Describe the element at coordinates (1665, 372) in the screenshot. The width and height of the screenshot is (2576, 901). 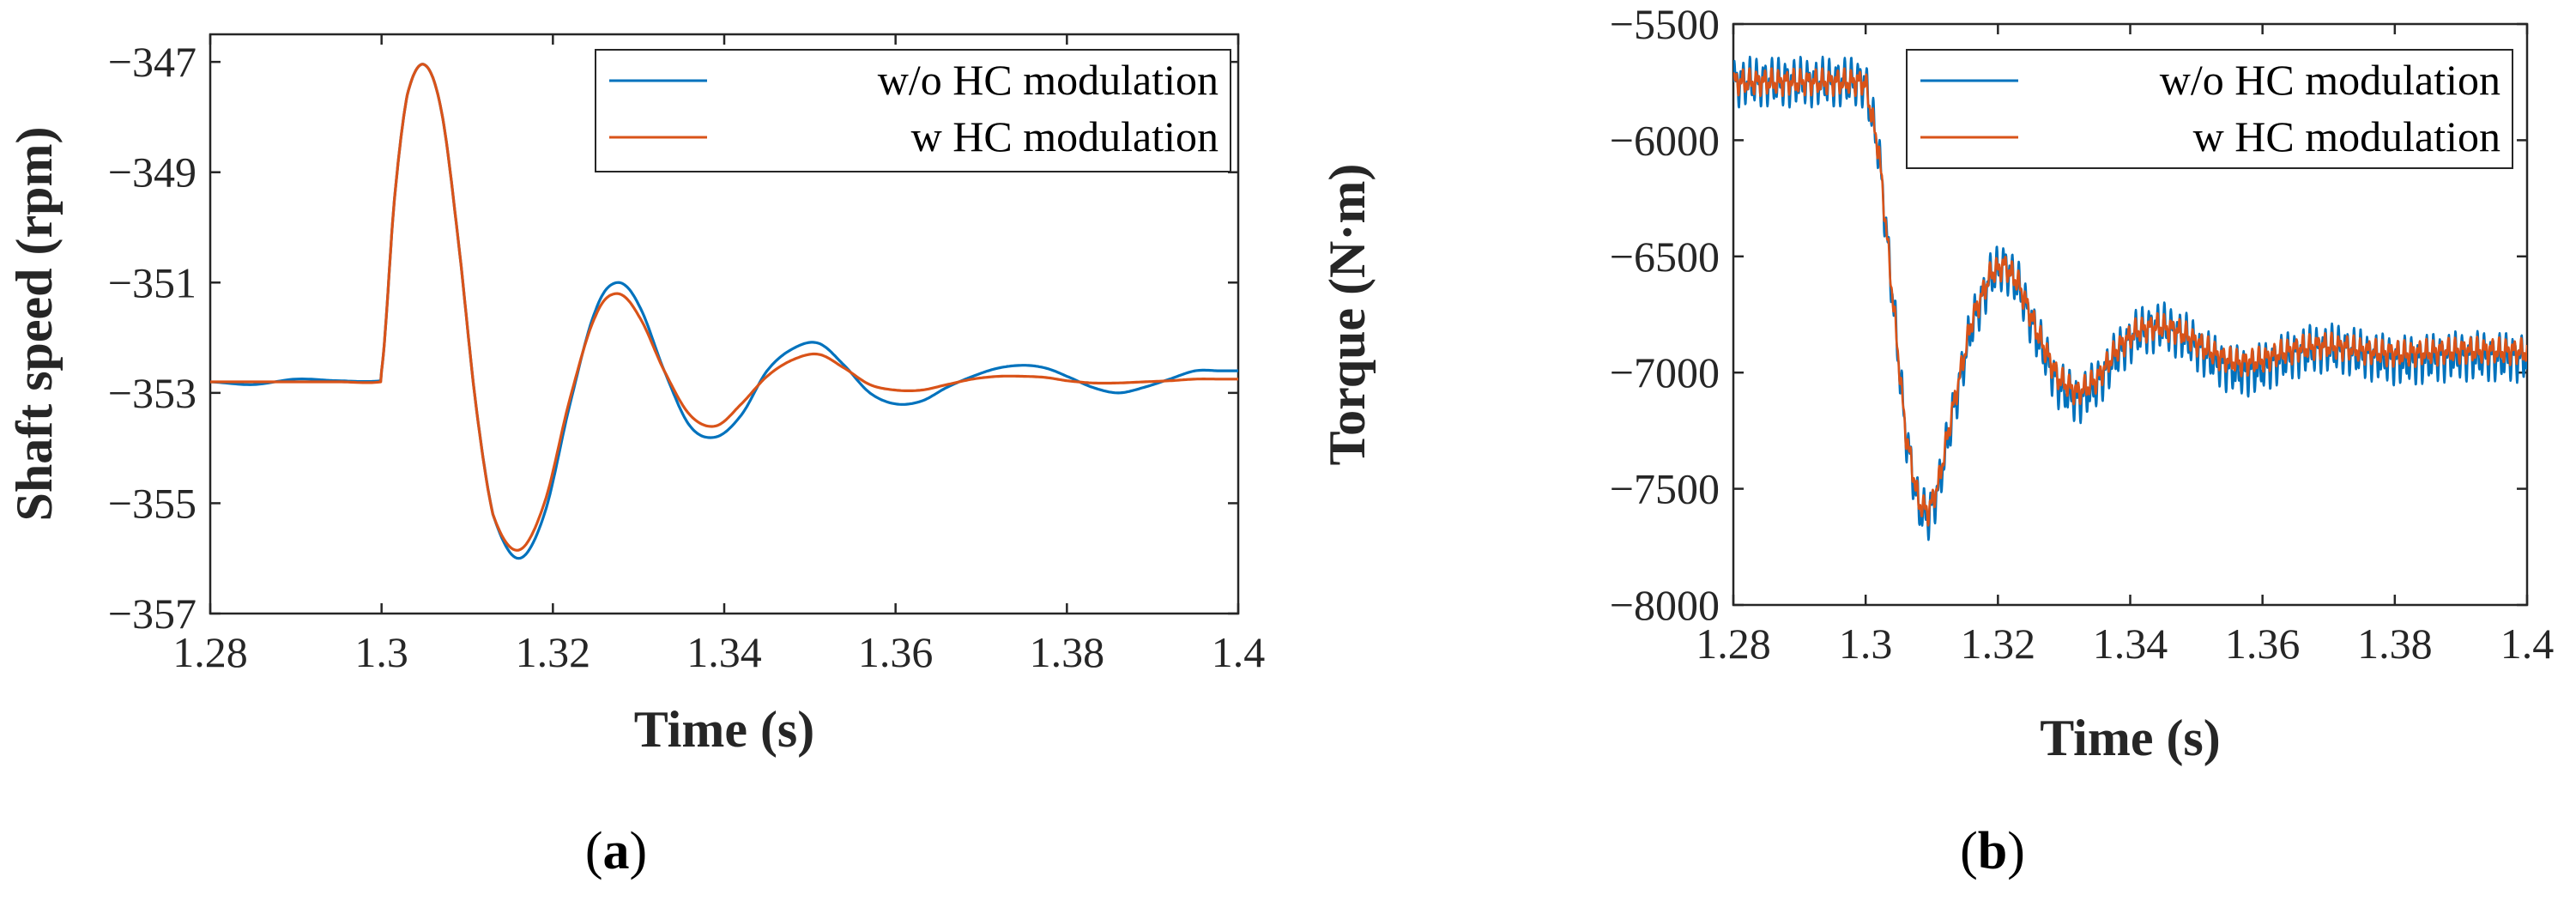
I see `y-tick-label: −7000` at that location.